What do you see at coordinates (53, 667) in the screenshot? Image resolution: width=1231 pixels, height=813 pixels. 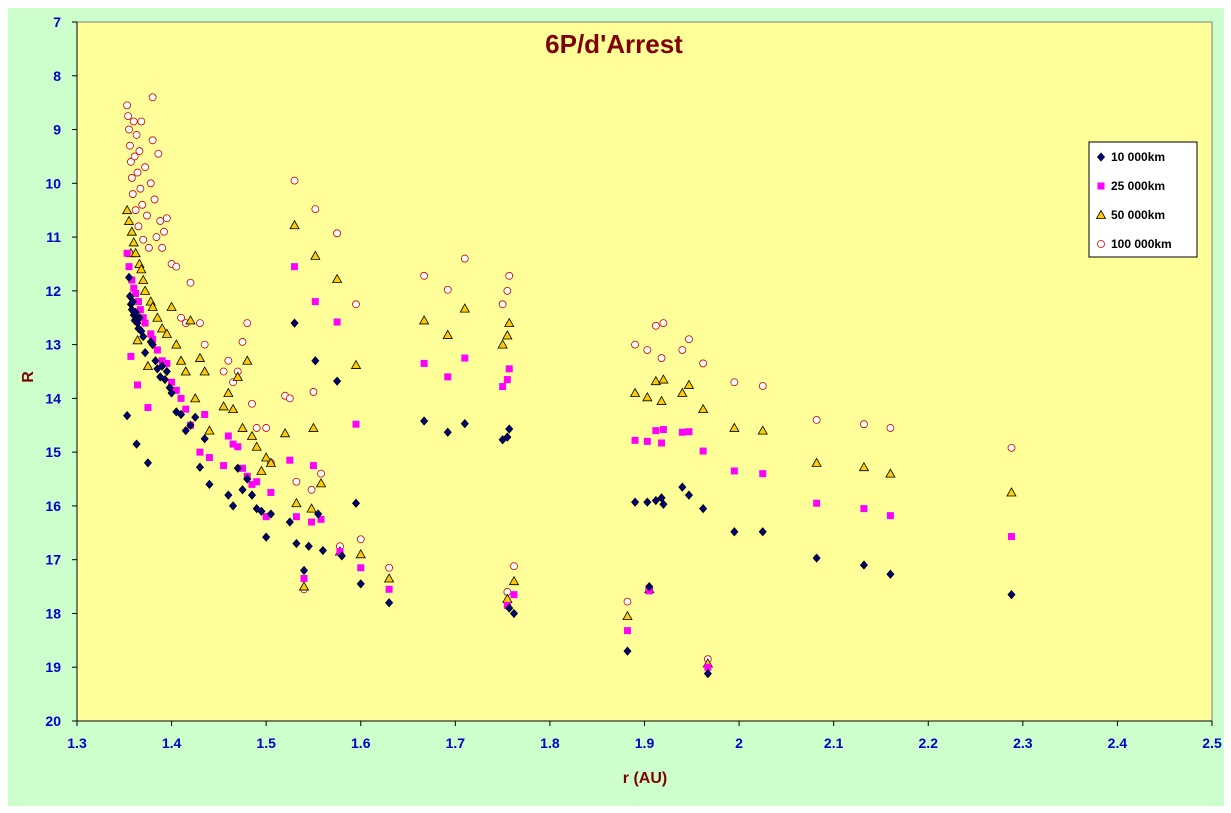 I see `y-tick-label: 19` at bounding box center [53, 667].